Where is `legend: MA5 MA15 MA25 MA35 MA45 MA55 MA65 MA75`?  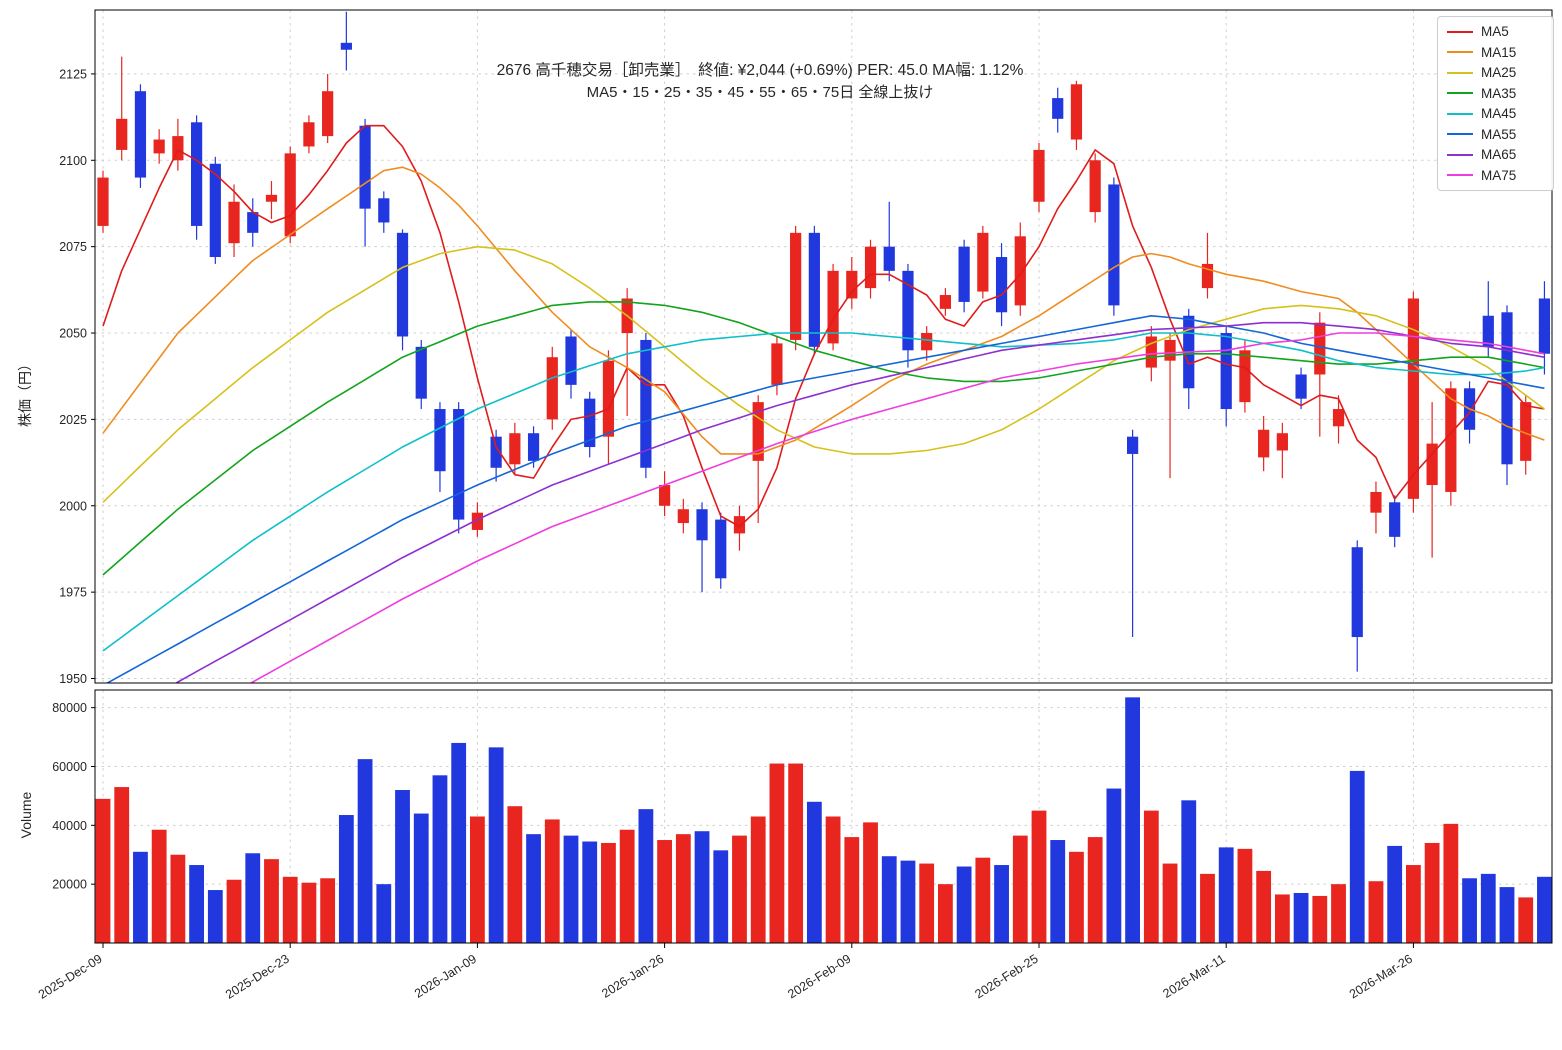
legend: MA5 MA15 MA25 MA35 MA45 MA55 MA65 MA75 is located at coordinates (1495, 103).